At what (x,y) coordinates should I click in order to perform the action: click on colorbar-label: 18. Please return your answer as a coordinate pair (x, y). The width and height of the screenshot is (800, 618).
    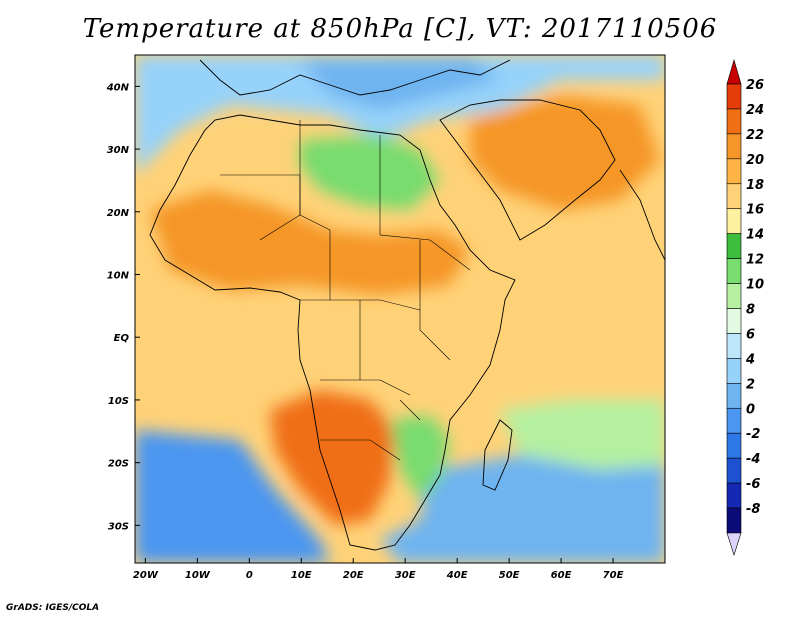
    Looking at the image, I should click on (755, 185).